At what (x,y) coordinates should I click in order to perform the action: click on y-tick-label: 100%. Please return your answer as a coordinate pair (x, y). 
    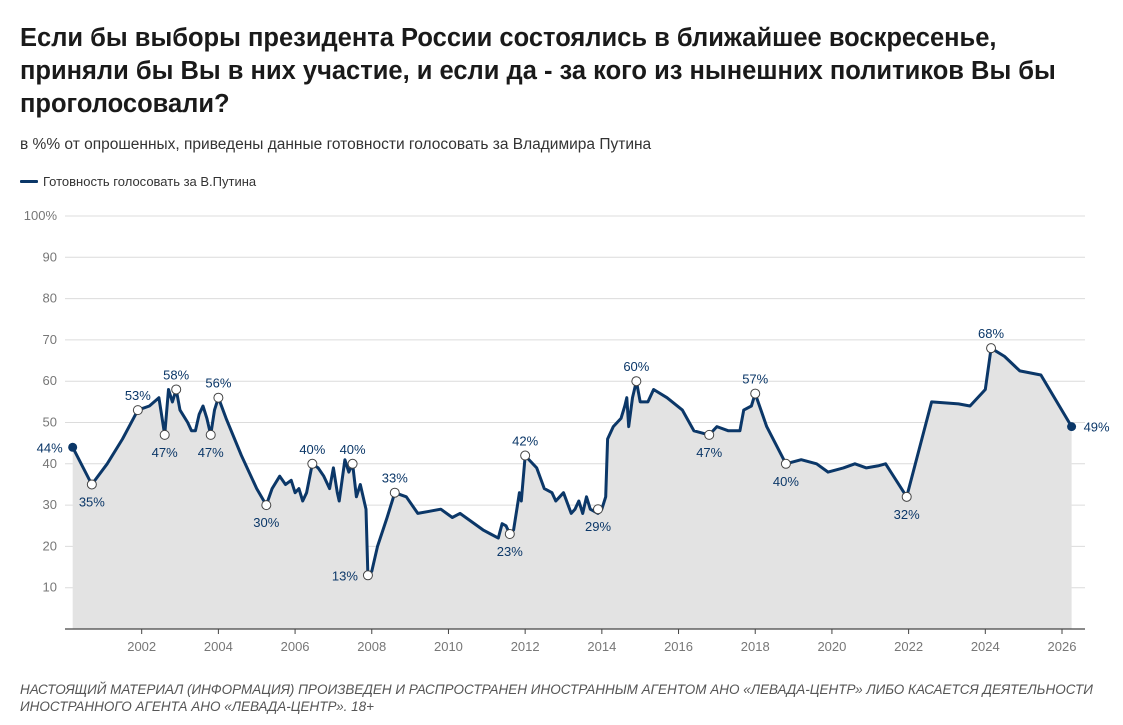
    Looking at the image, I should click on (41, 215).